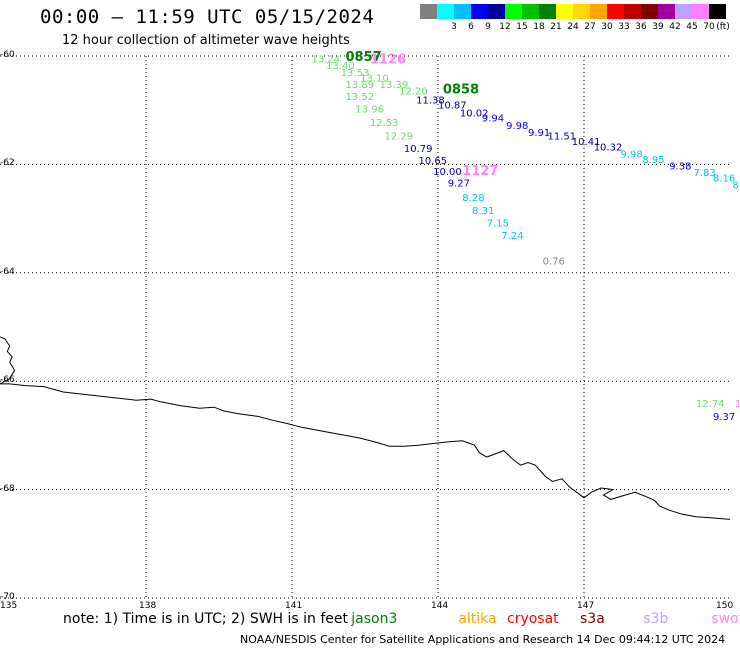  I want to click on legend-label: 27, so click(590, 27).